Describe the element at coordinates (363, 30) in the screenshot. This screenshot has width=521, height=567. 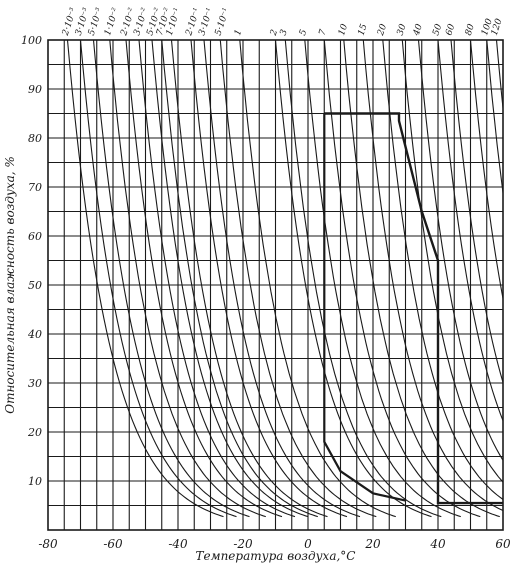
I see `curve-label: 15` at that location.